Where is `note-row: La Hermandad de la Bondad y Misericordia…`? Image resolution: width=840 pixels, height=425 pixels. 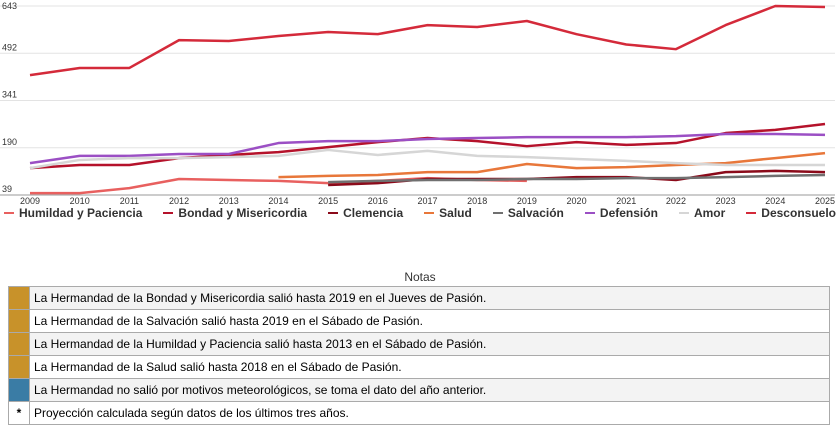 note-row: La Hermandad de la Bondad y Misericordia… is located at coordinates (419, 298).